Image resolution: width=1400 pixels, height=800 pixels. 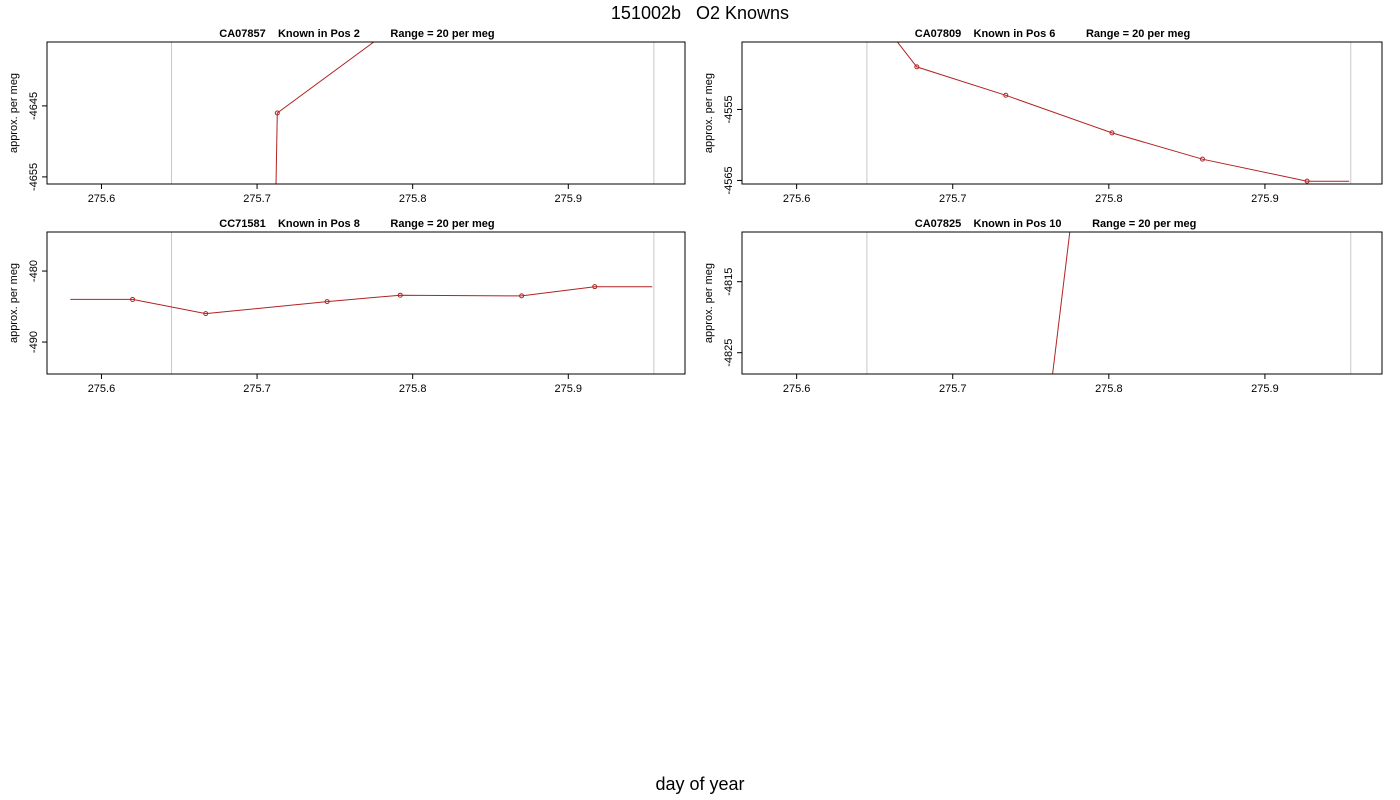 What do you see at coordinates (34, 177) in the screenshot?
I see `y-tick-label: -4655` at bounding box center [34, 177].